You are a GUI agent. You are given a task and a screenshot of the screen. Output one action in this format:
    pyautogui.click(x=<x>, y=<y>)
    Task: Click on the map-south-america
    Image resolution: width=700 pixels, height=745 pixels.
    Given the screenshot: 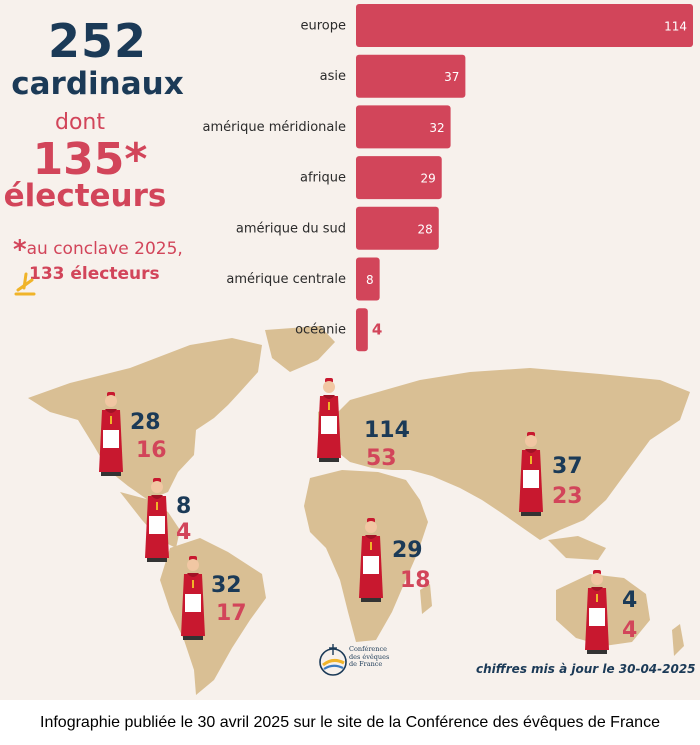 What is the action you would take?
    pyautogui.click(x=213, y=616)
    